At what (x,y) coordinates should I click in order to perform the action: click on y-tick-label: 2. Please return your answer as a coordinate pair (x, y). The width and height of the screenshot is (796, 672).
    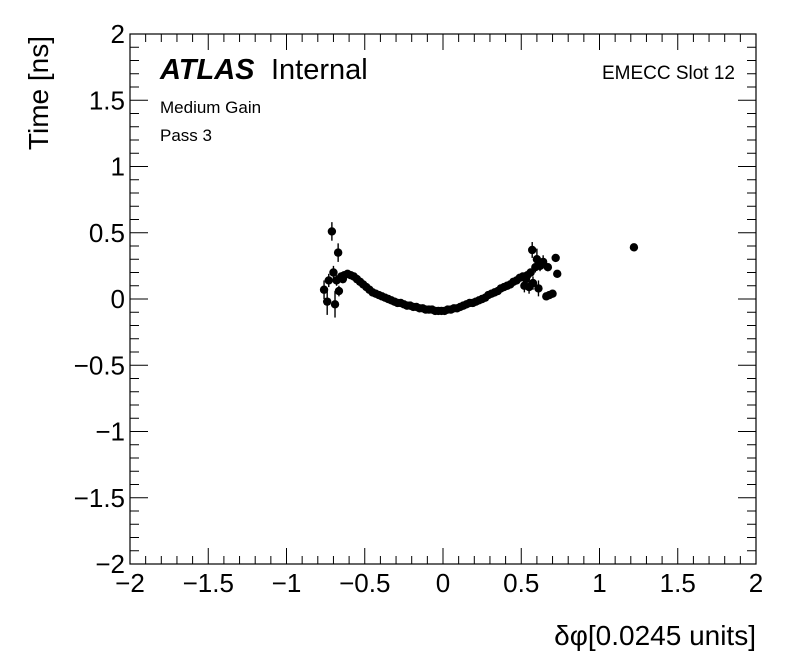
    Looking at the image, I should click on (118, 34).